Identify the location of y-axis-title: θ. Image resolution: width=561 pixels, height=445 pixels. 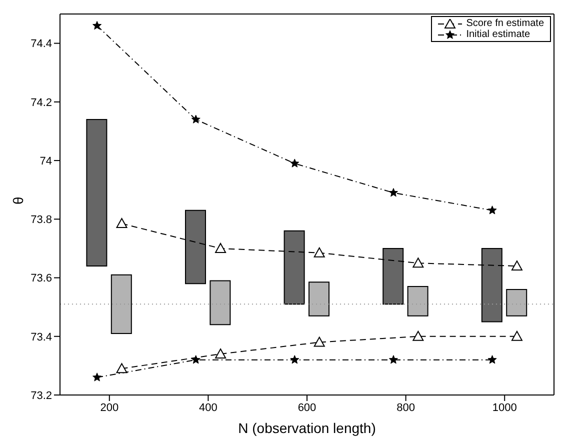
(18, 200).